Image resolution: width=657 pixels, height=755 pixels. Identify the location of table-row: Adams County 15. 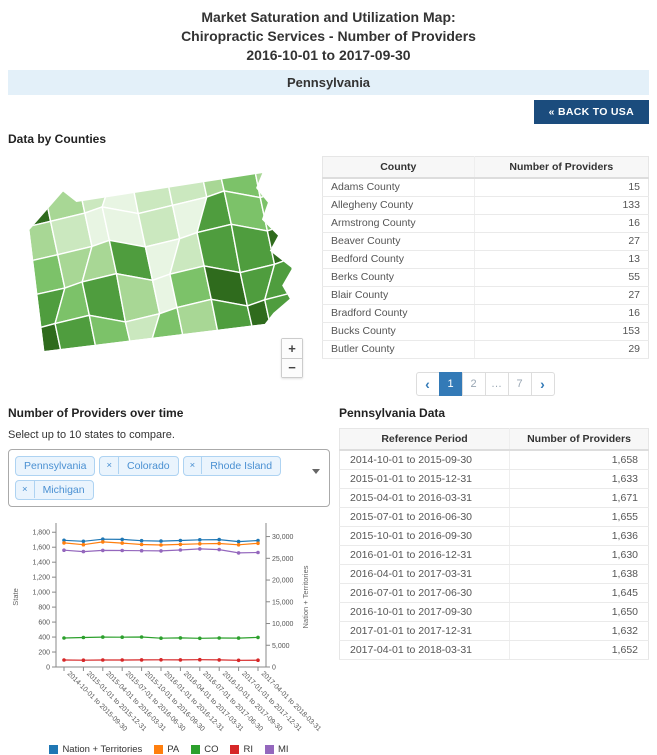
(485, 187).